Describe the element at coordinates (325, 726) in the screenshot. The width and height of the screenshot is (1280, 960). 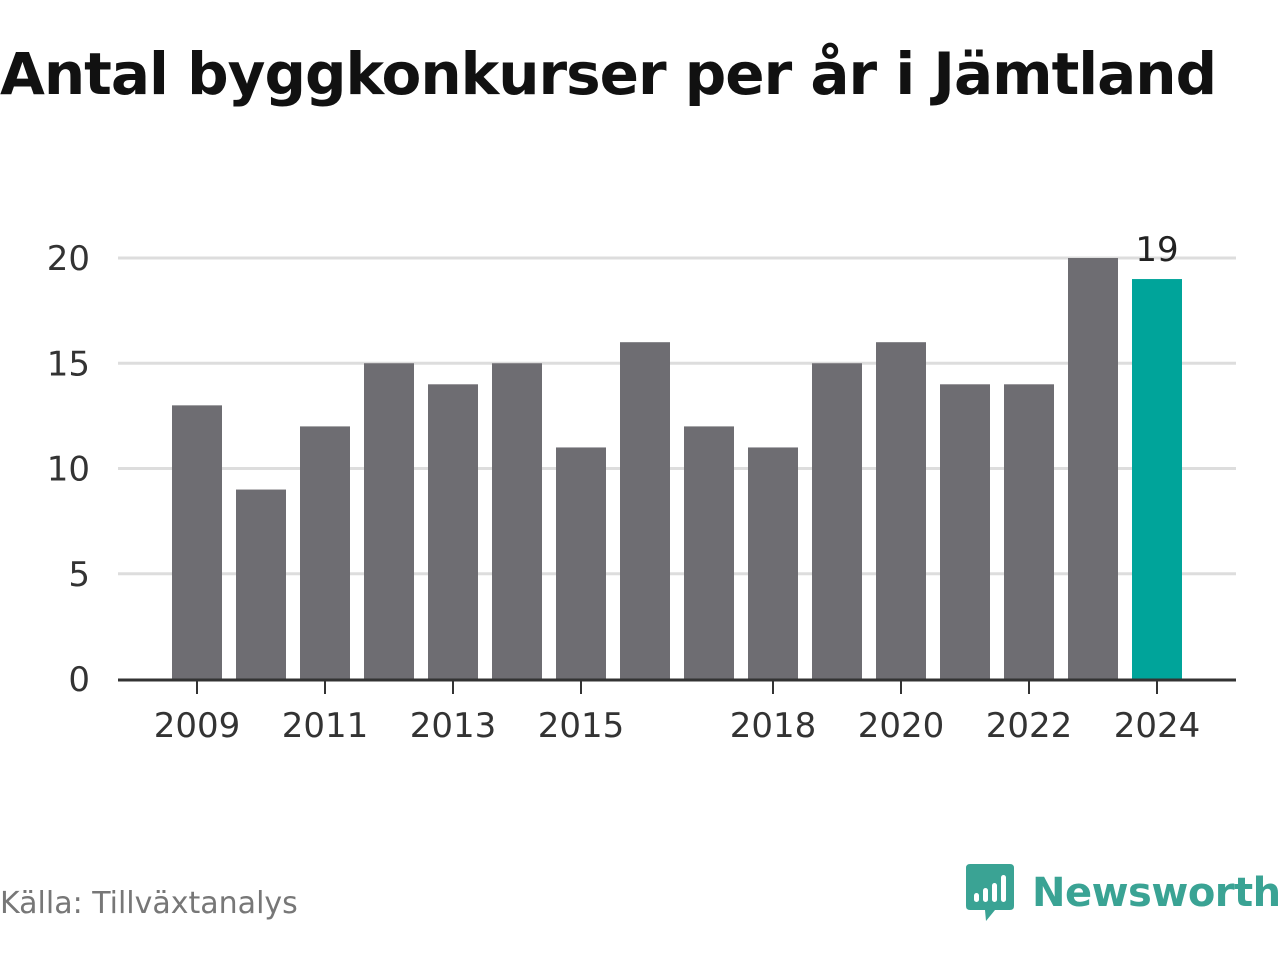
I see `x-tick-label-2011: 2011` at that location.